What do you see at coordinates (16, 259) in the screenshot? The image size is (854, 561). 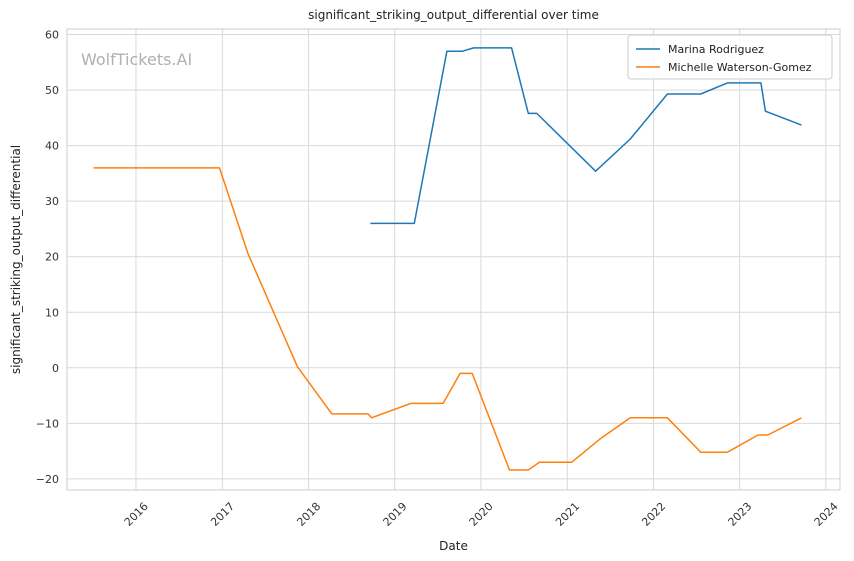 I see `y-axis-label: significant_striking_output_differential` at bounding box center [16, 259].